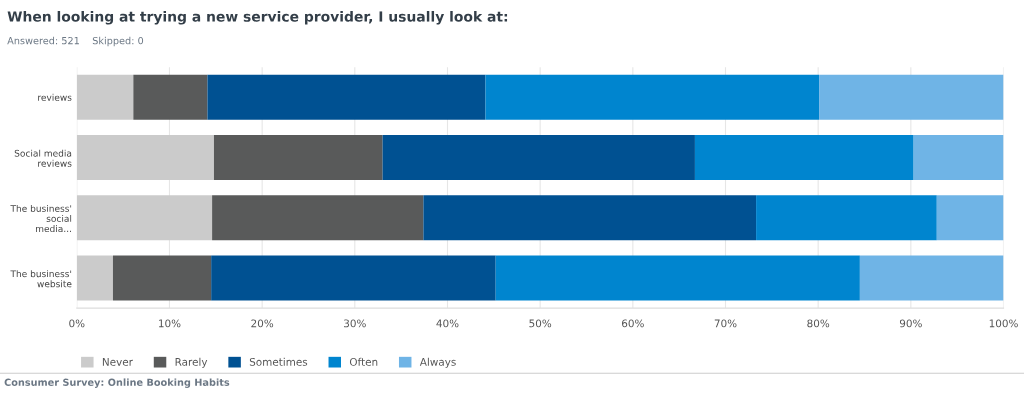 This screenshot has width=1024, height=395. What do you see at coordinates (191, 362) in the screenshot?
I see `legend-label: Rarely` at bounding box center [191, 362].